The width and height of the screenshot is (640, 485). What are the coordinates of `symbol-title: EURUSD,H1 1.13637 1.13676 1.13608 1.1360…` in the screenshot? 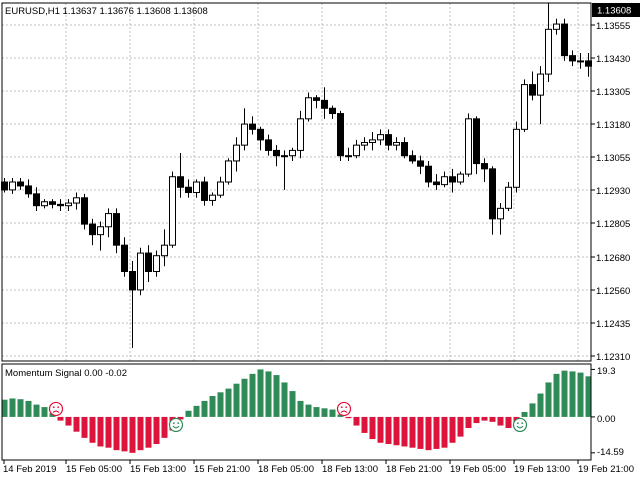 It's located at (106, 11).